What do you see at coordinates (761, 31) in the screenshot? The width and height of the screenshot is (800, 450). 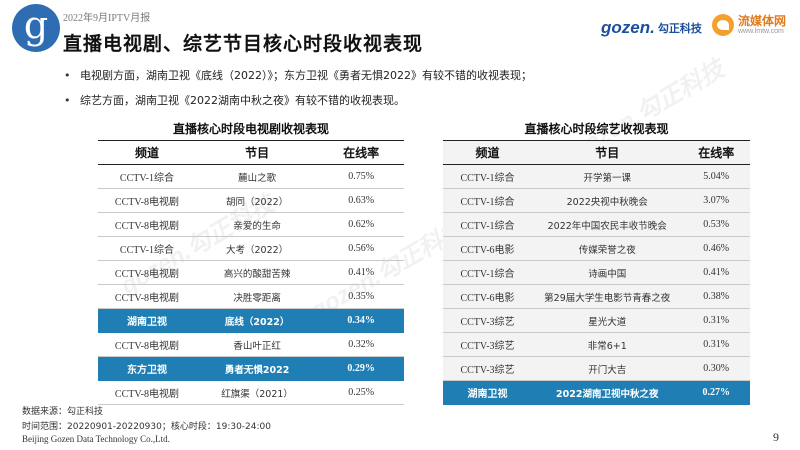 I see `lmtw-logo-url: www.lmtw.com` at bounding box center [761, 31].